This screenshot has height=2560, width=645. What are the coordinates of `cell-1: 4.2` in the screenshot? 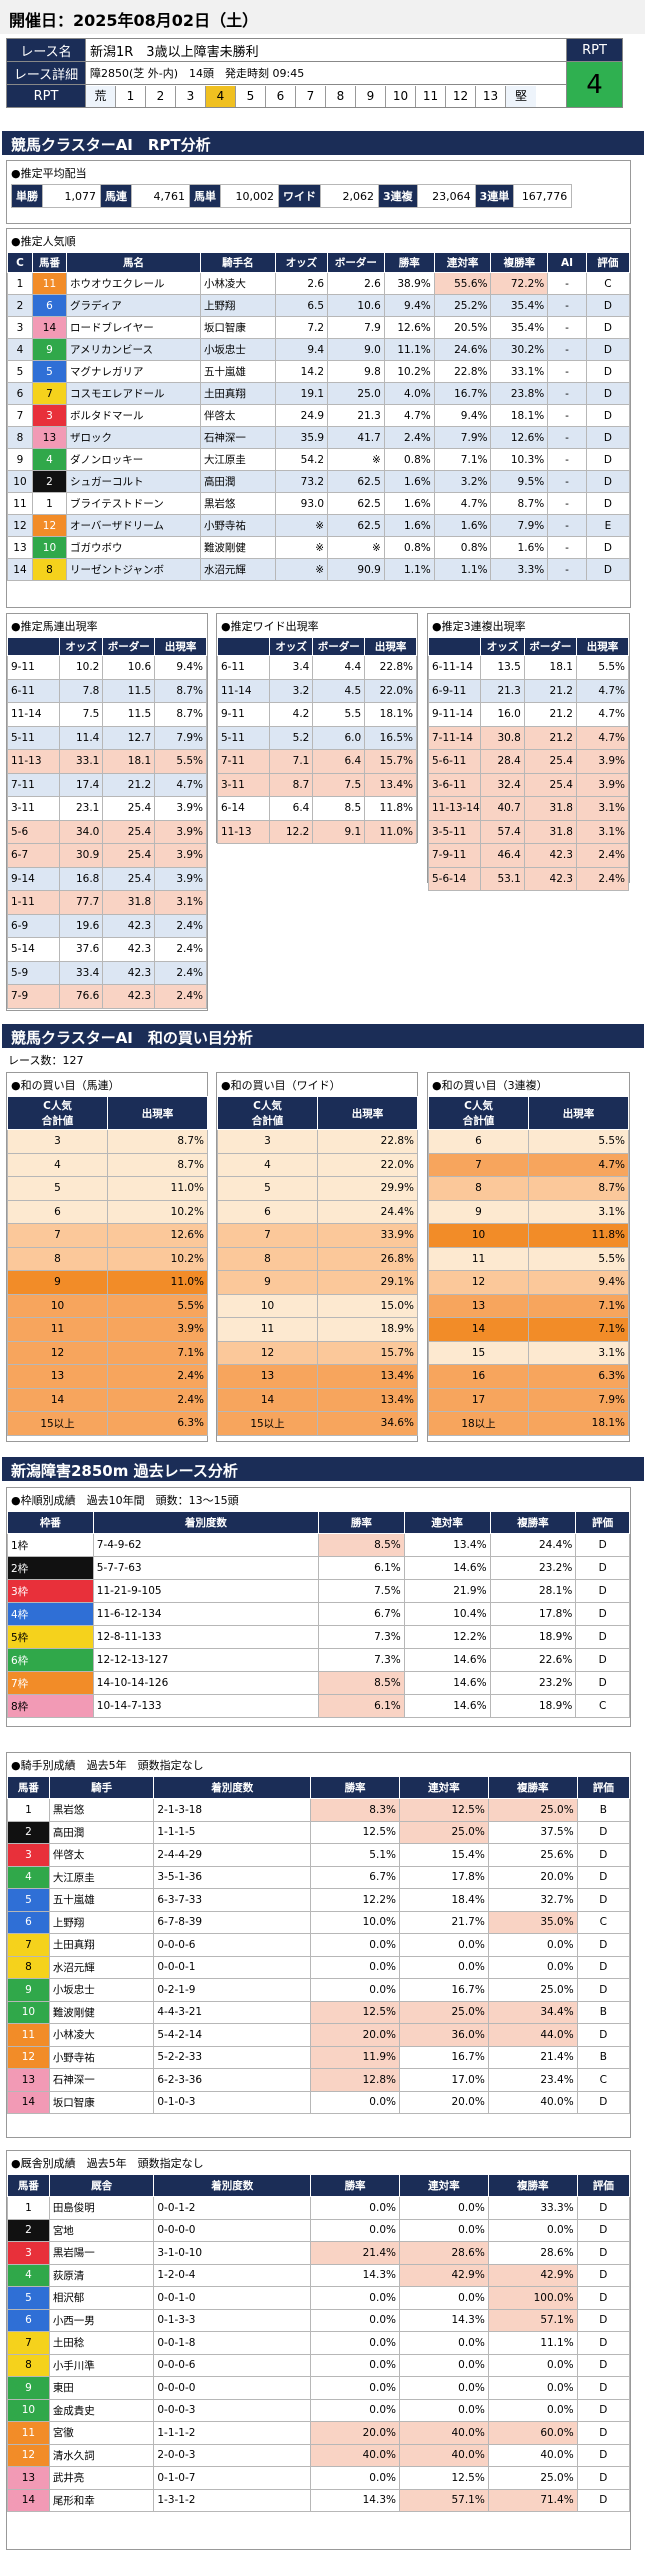 It's located at (291, 714).